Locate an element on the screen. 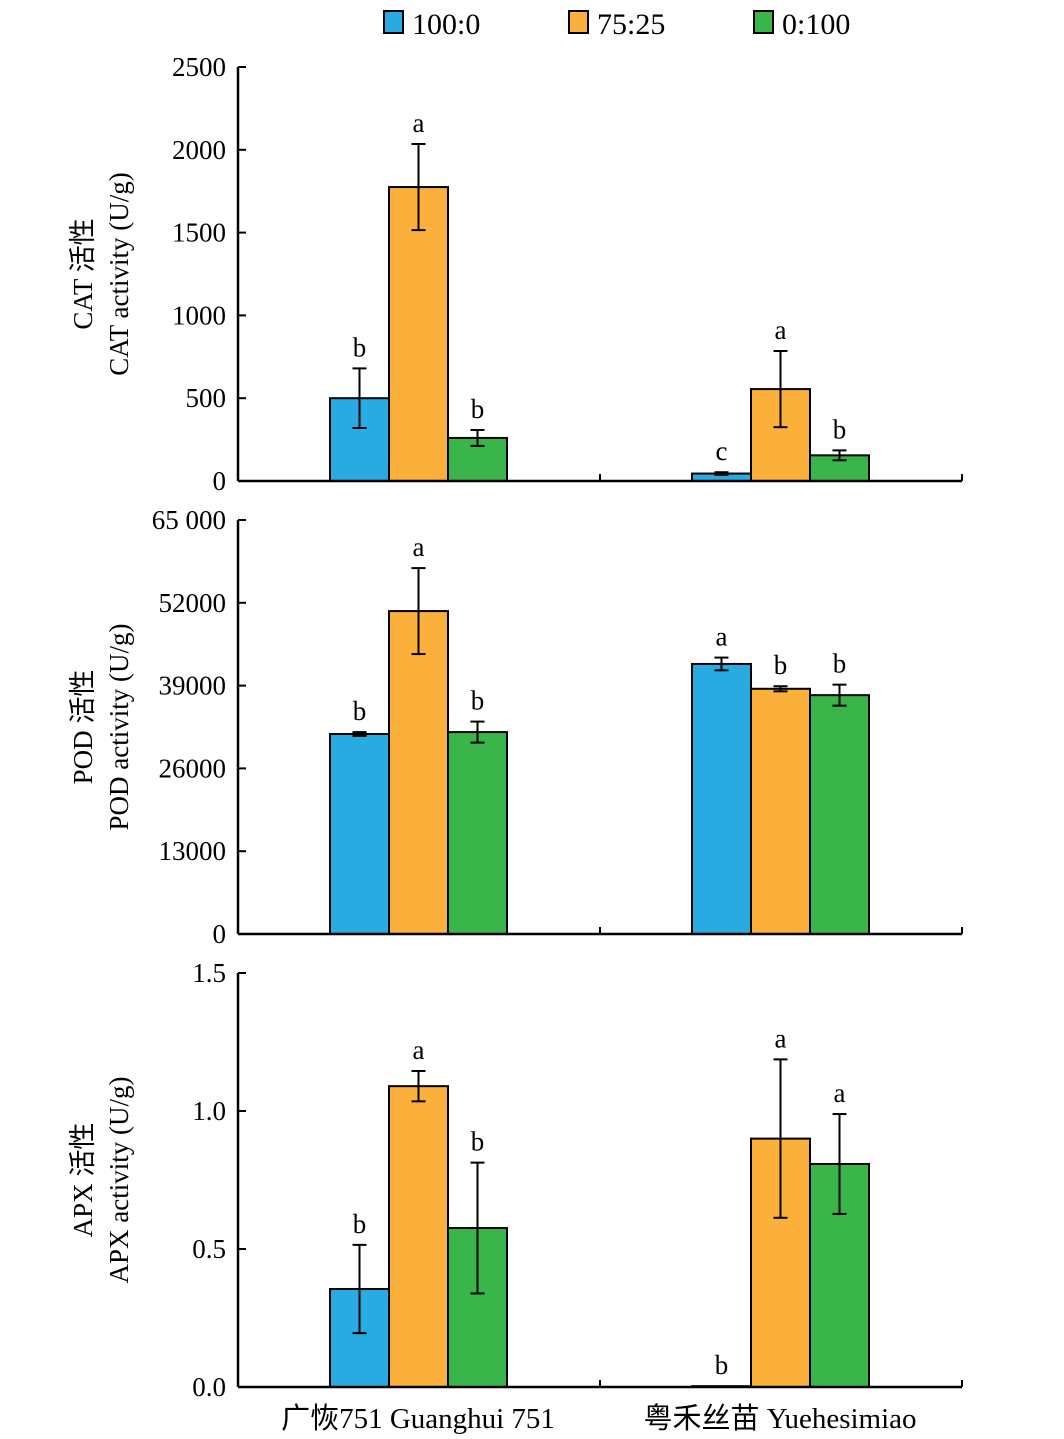 The width and height of the screenshot is (1064, 1439). error-bar-pod-0-100-cat0 is located at coordinates (477, 732).